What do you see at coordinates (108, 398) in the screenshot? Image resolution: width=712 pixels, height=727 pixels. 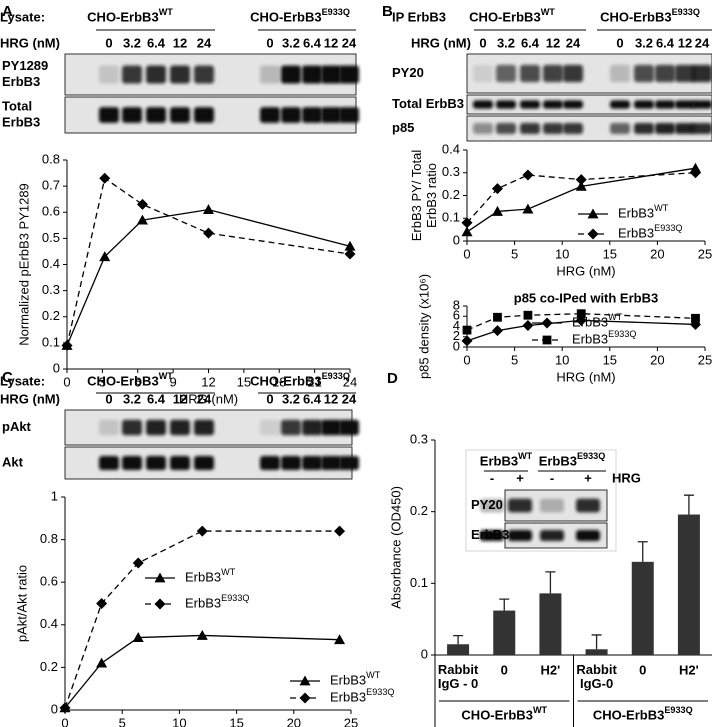 I see `dose: 0` at bounding box center [108, 398].